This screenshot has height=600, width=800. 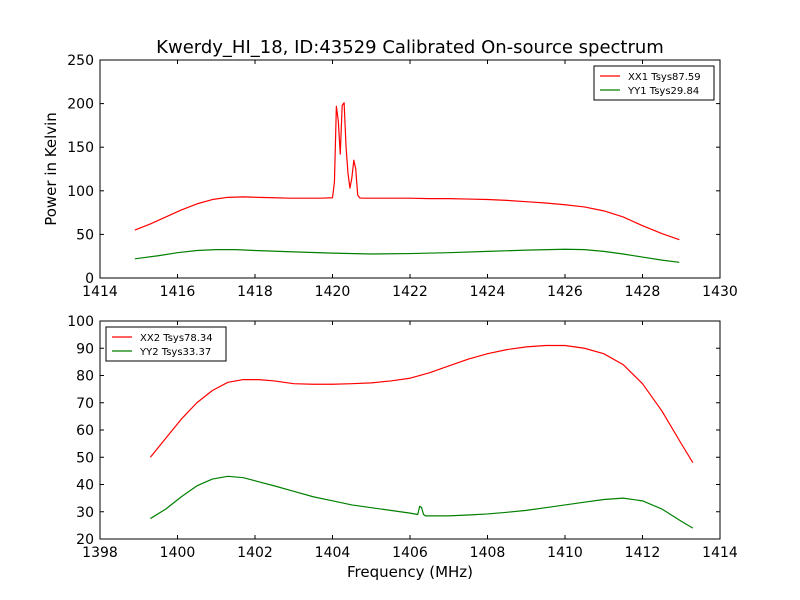 I want to click on top-y-axis-label: Power in Kelvin, so click(x=51, y=169).